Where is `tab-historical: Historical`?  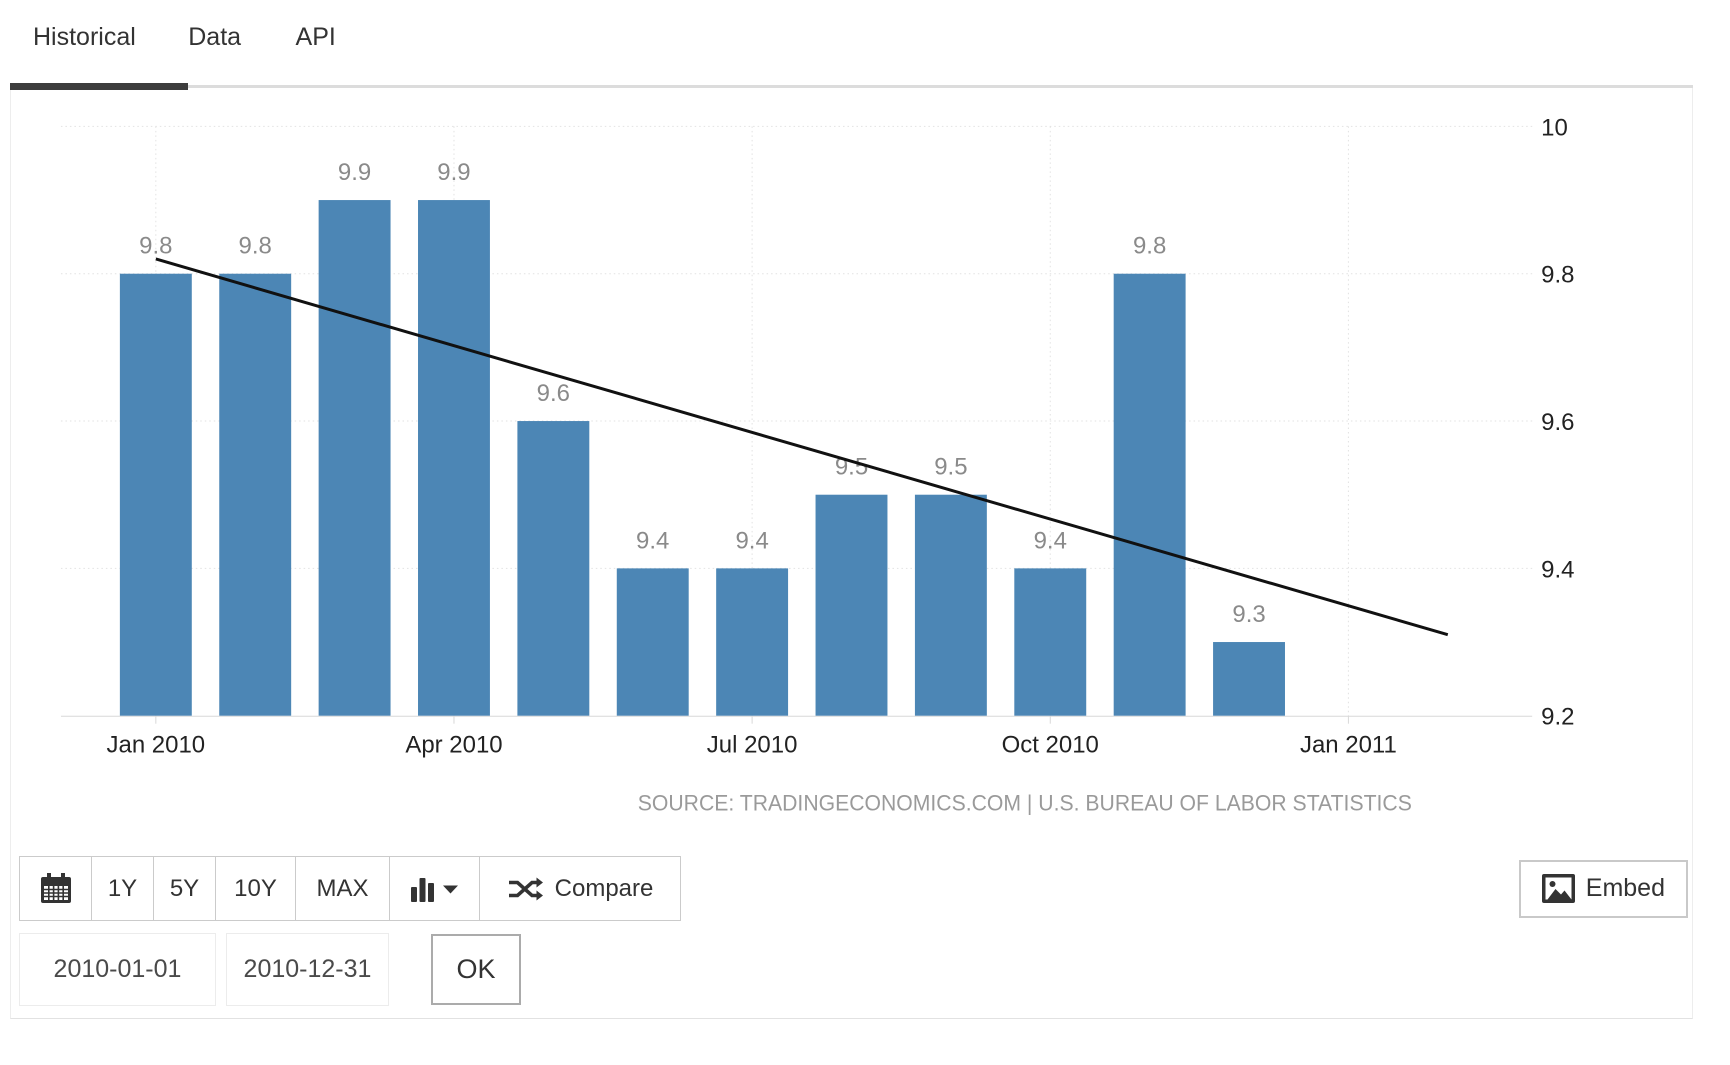
tab-historical: Historical is located at coordinates (84, 37).